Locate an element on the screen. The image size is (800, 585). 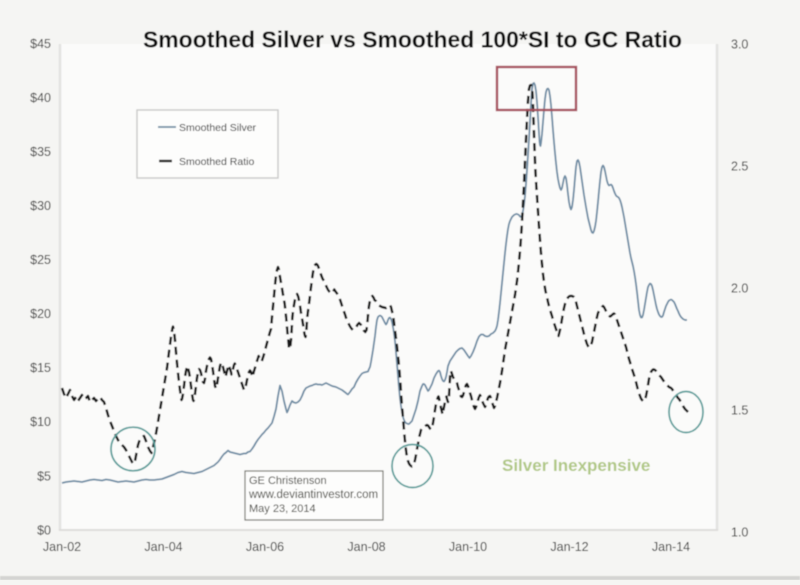
svg-text: 3.0 is located at coordinates (739, 44).